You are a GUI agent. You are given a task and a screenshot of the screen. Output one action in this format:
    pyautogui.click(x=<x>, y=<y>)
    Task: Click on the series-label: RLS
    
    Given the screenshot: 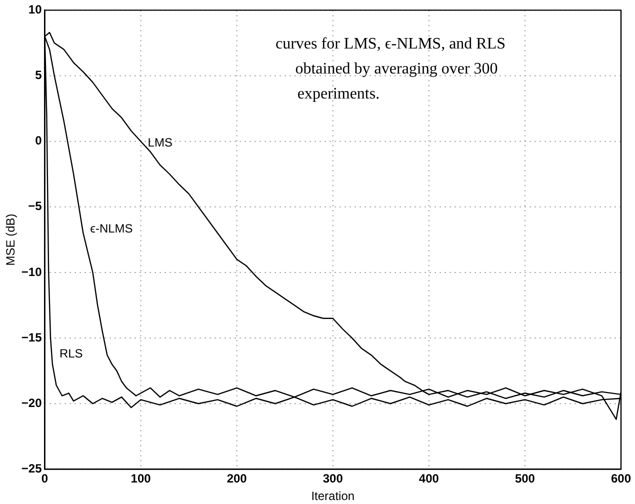 What is the action you would take?
    pyautogui.click(x=71, y=353)
    